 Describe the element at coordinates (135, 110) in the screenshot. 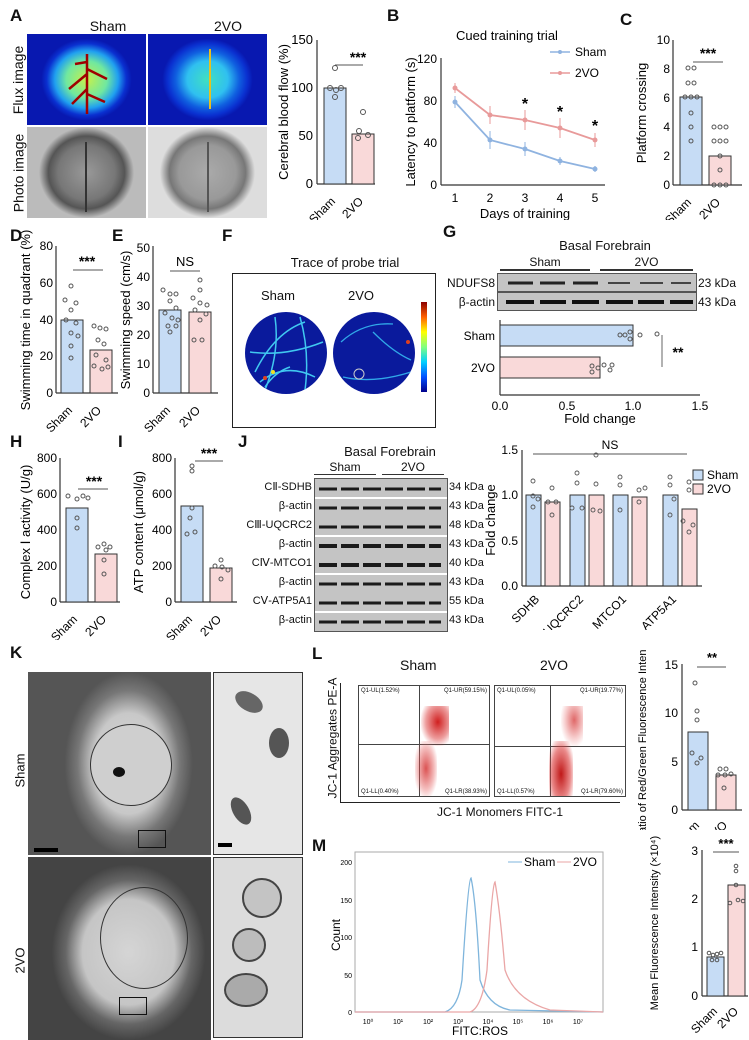

I see `panel-a-images: Sham 2VO Flux image Photo image` at that location.